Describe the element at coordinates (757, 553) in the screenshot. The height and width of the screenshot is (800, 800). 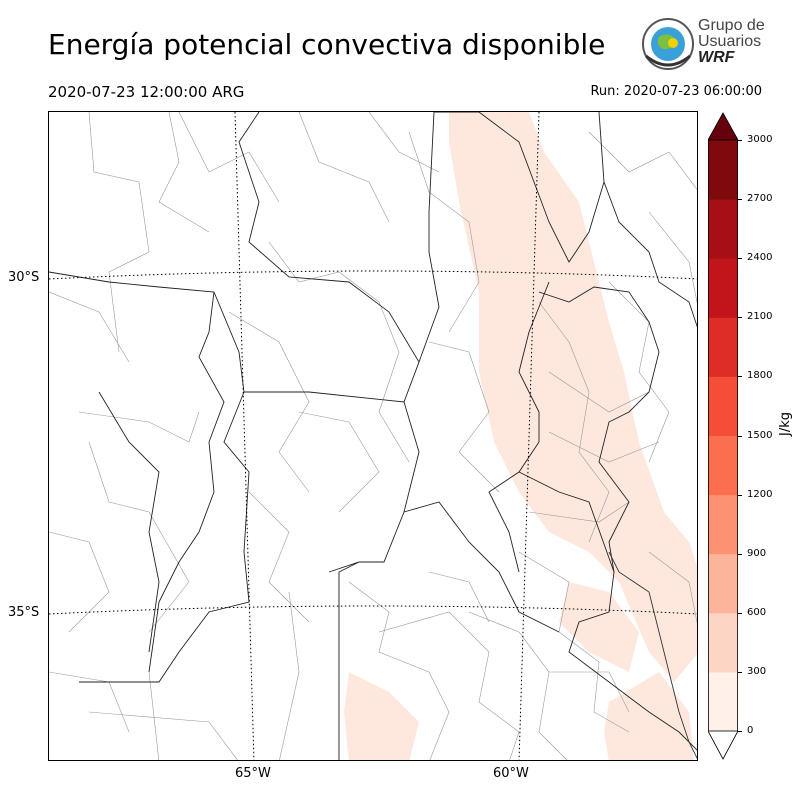
I see `colorbar-tick-label: 900` at that location.